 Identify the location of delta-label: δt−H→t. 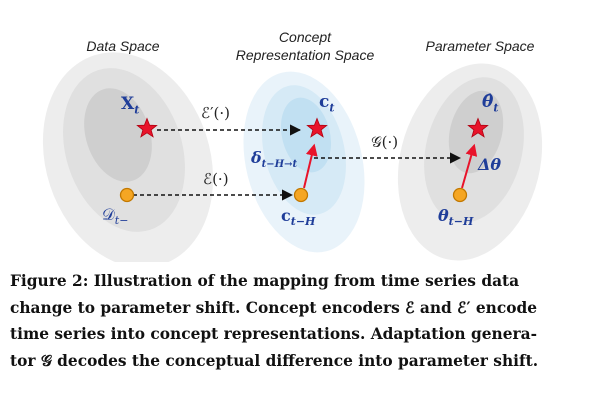
(274, 159).